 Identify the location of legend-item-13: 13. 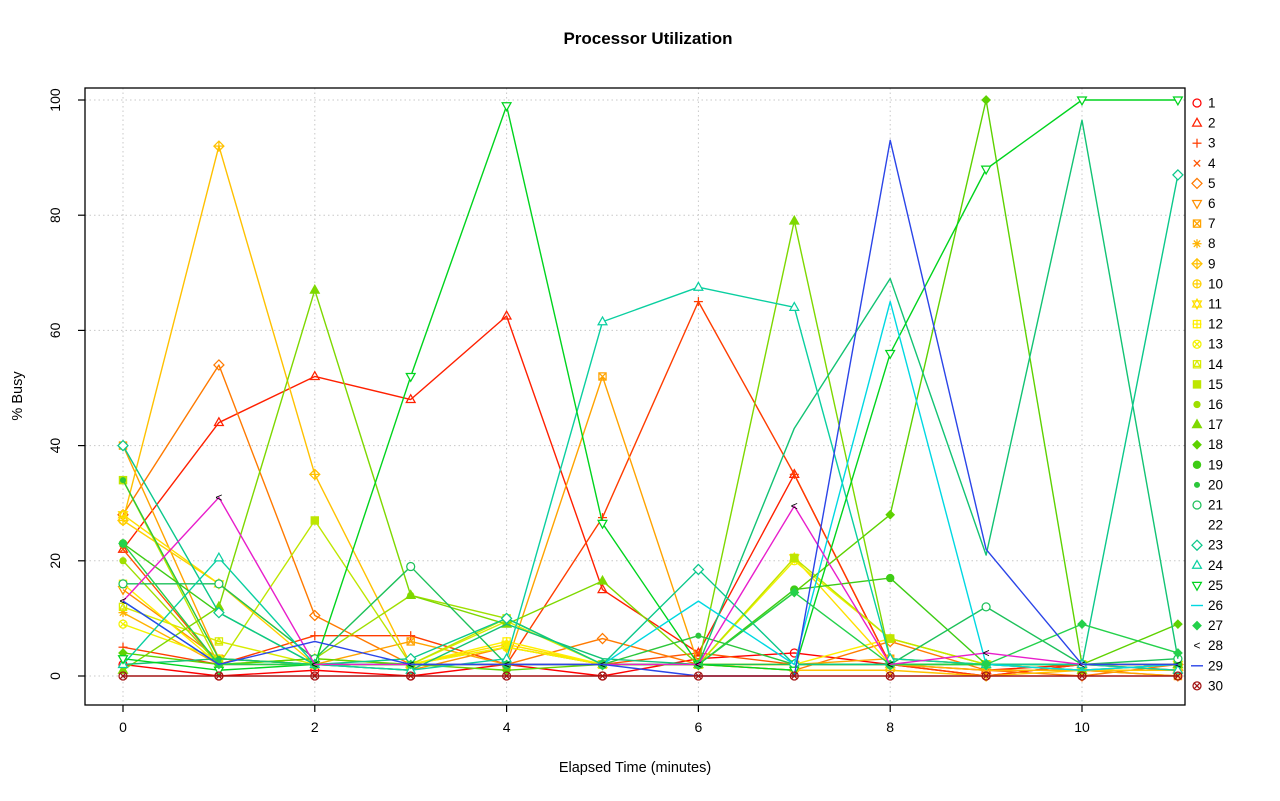
(1207, 344).